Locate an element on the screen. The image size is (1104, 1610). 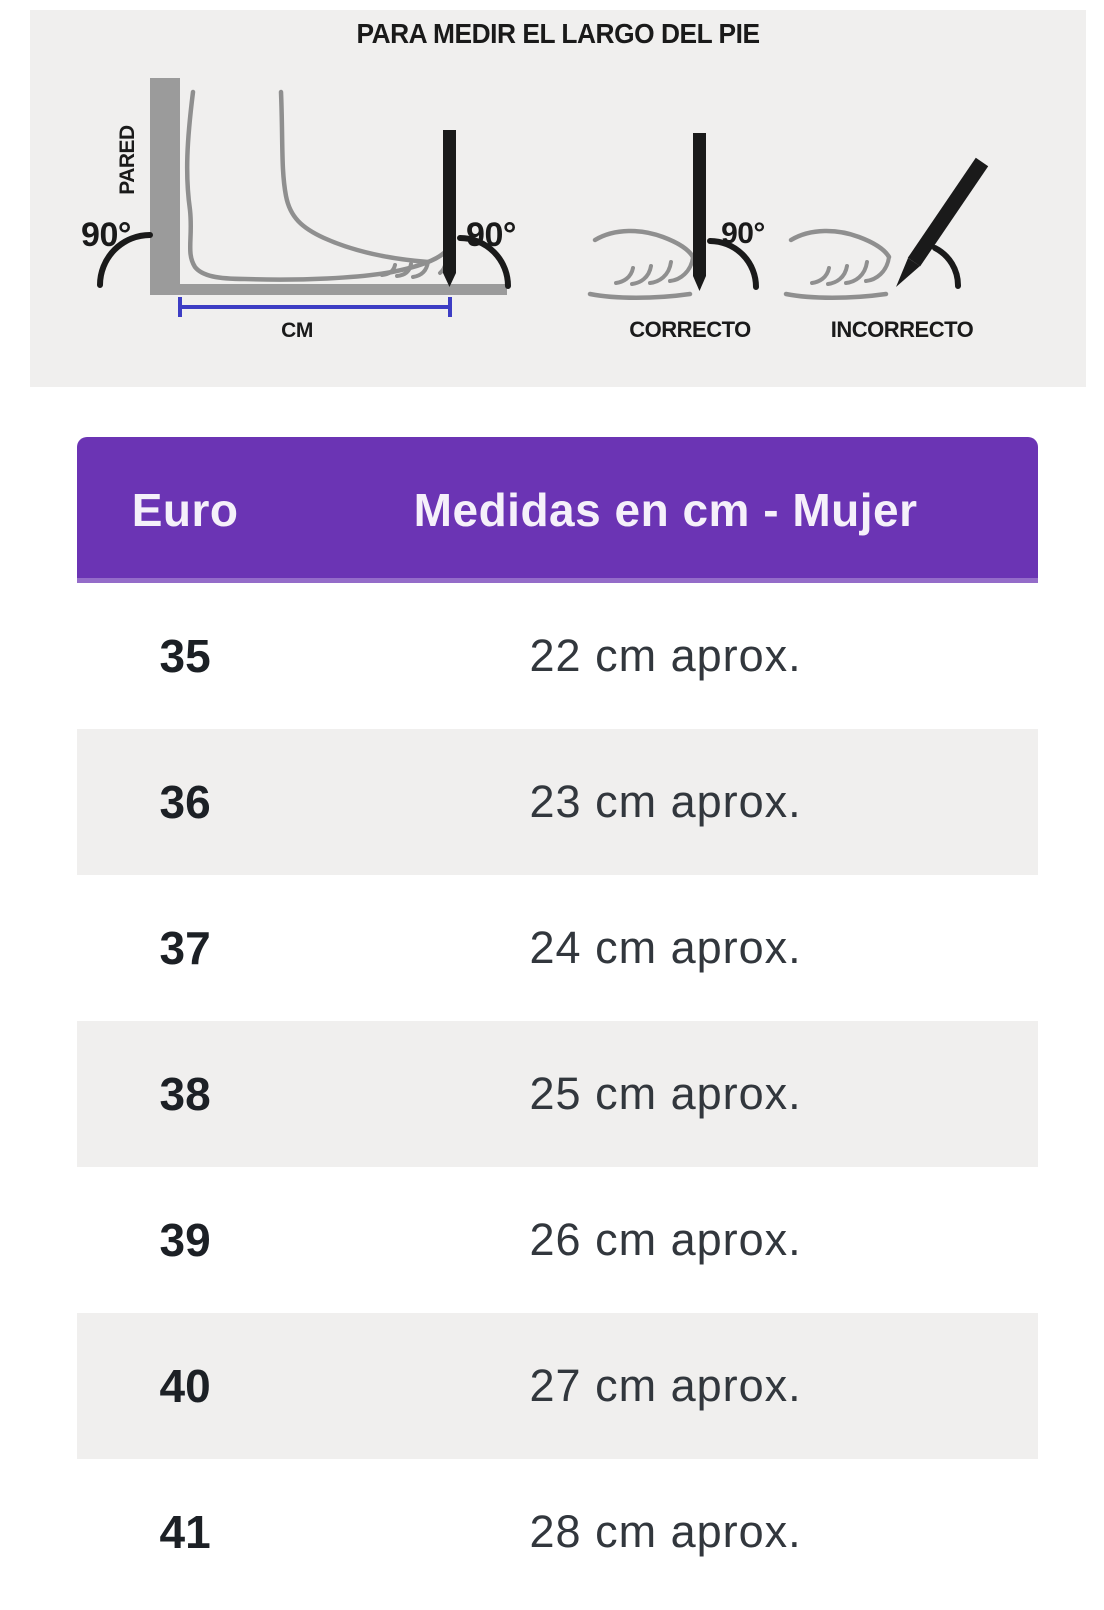
measure-cell: 23 cm aprox. is located at coordinates (665, 801).